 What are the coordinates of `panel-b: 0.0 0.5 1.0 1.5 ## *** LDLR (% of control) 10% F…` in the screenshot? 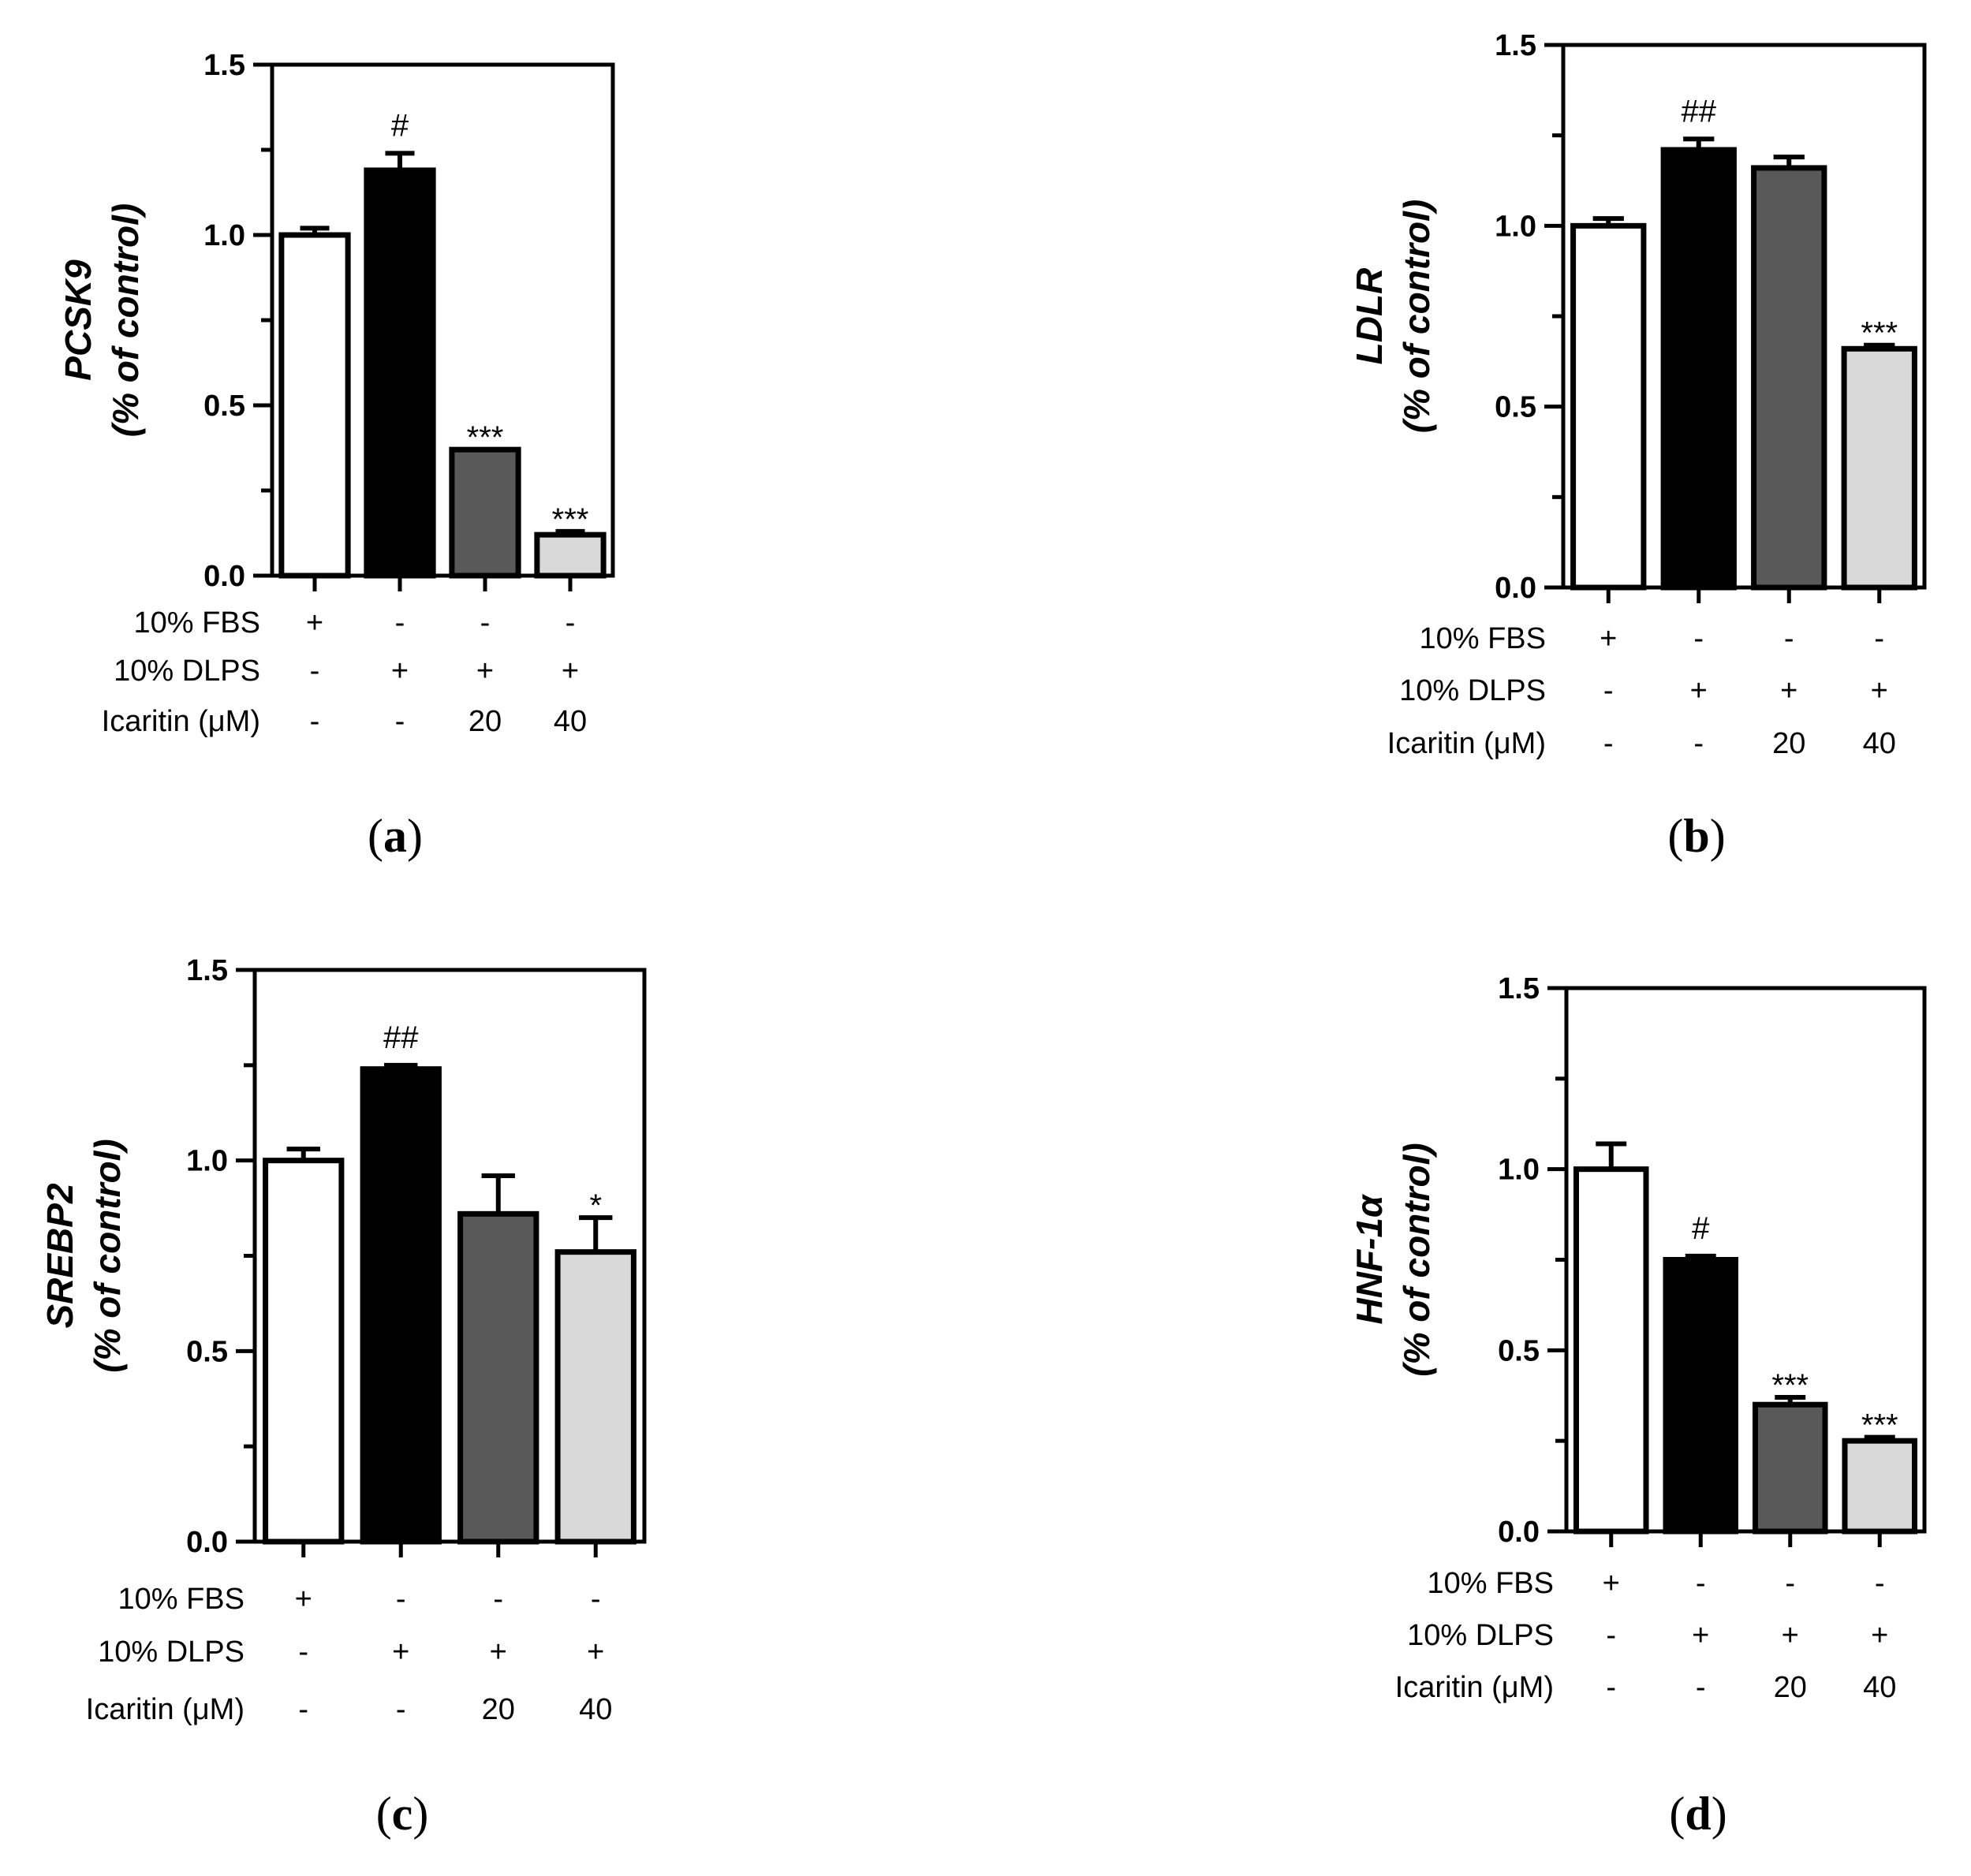 It's located at (1638, 445).